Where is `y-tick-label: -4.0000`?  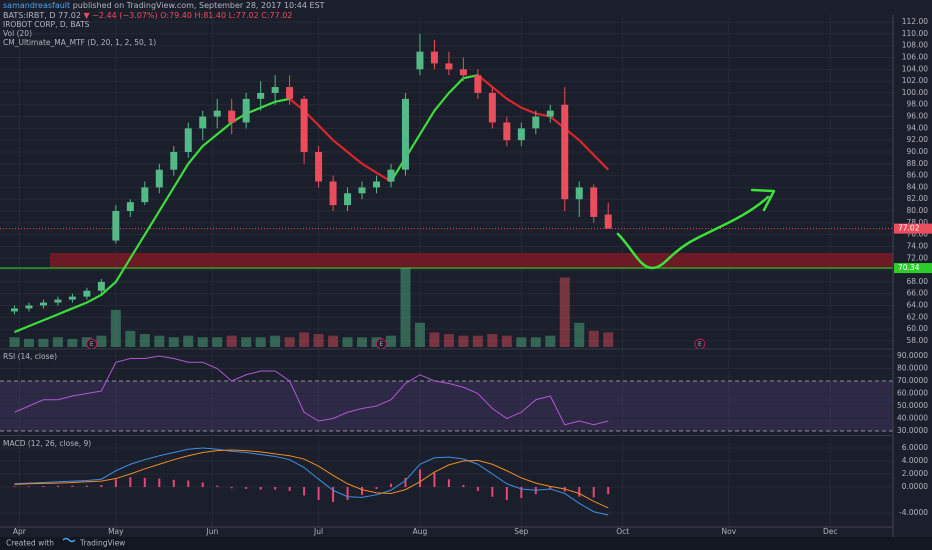 y-tick-label: -4.0000 is located at coordinates (913, 512).